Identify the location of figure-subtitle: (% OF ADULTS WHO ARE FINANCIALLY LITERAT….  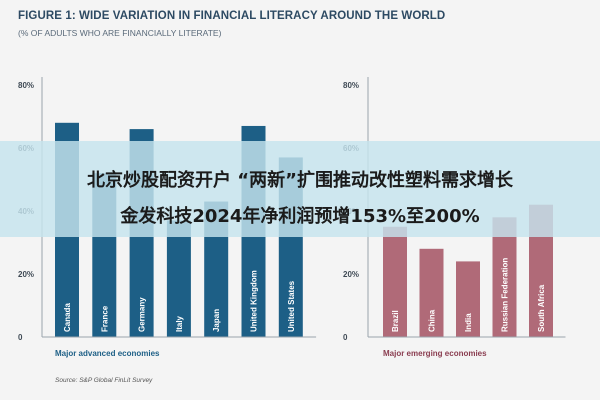
(120, 33).